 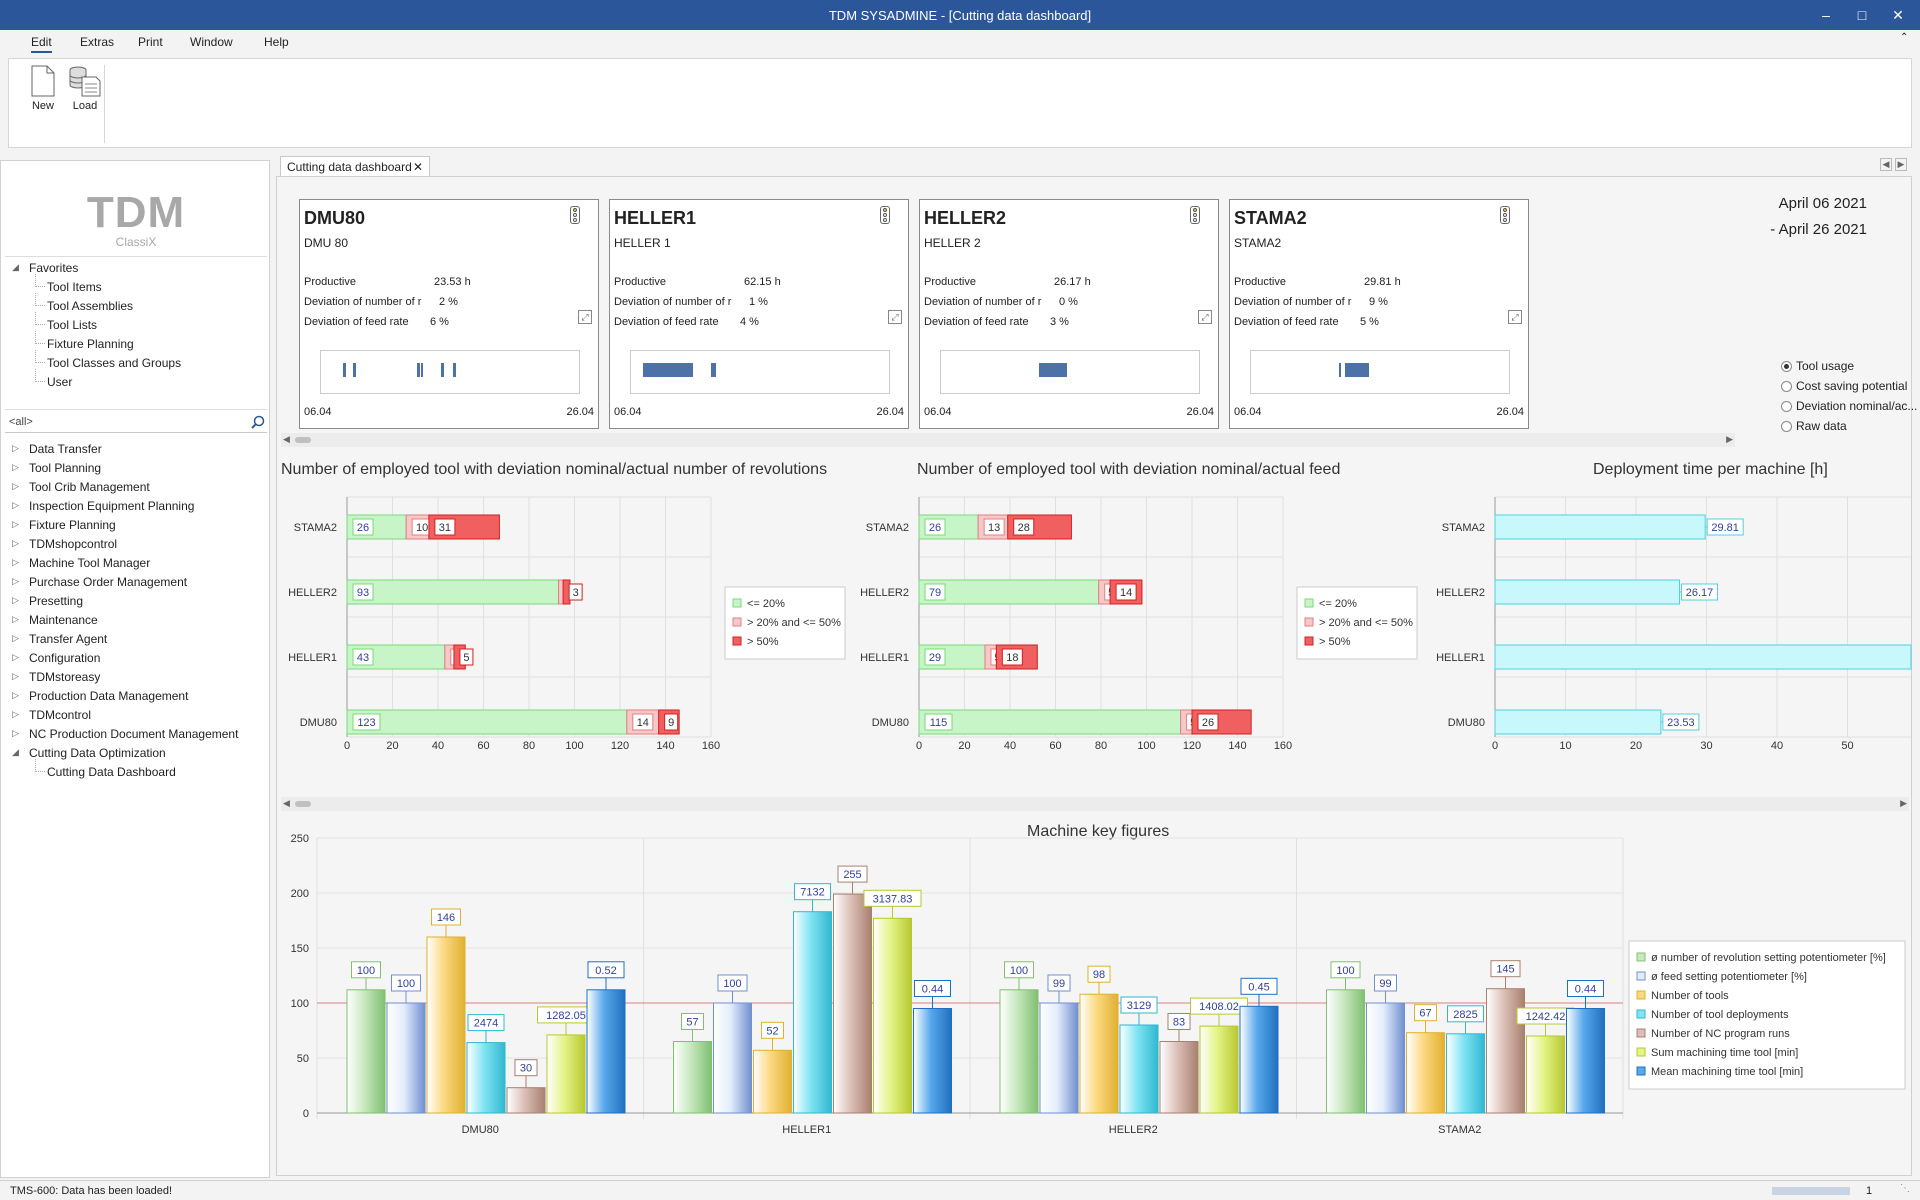 What do you see at coordinates (1904, 37) in the screenshot?
I see `collapse-ribbon-icon: ⌃` at bounding box center [1904, 37].